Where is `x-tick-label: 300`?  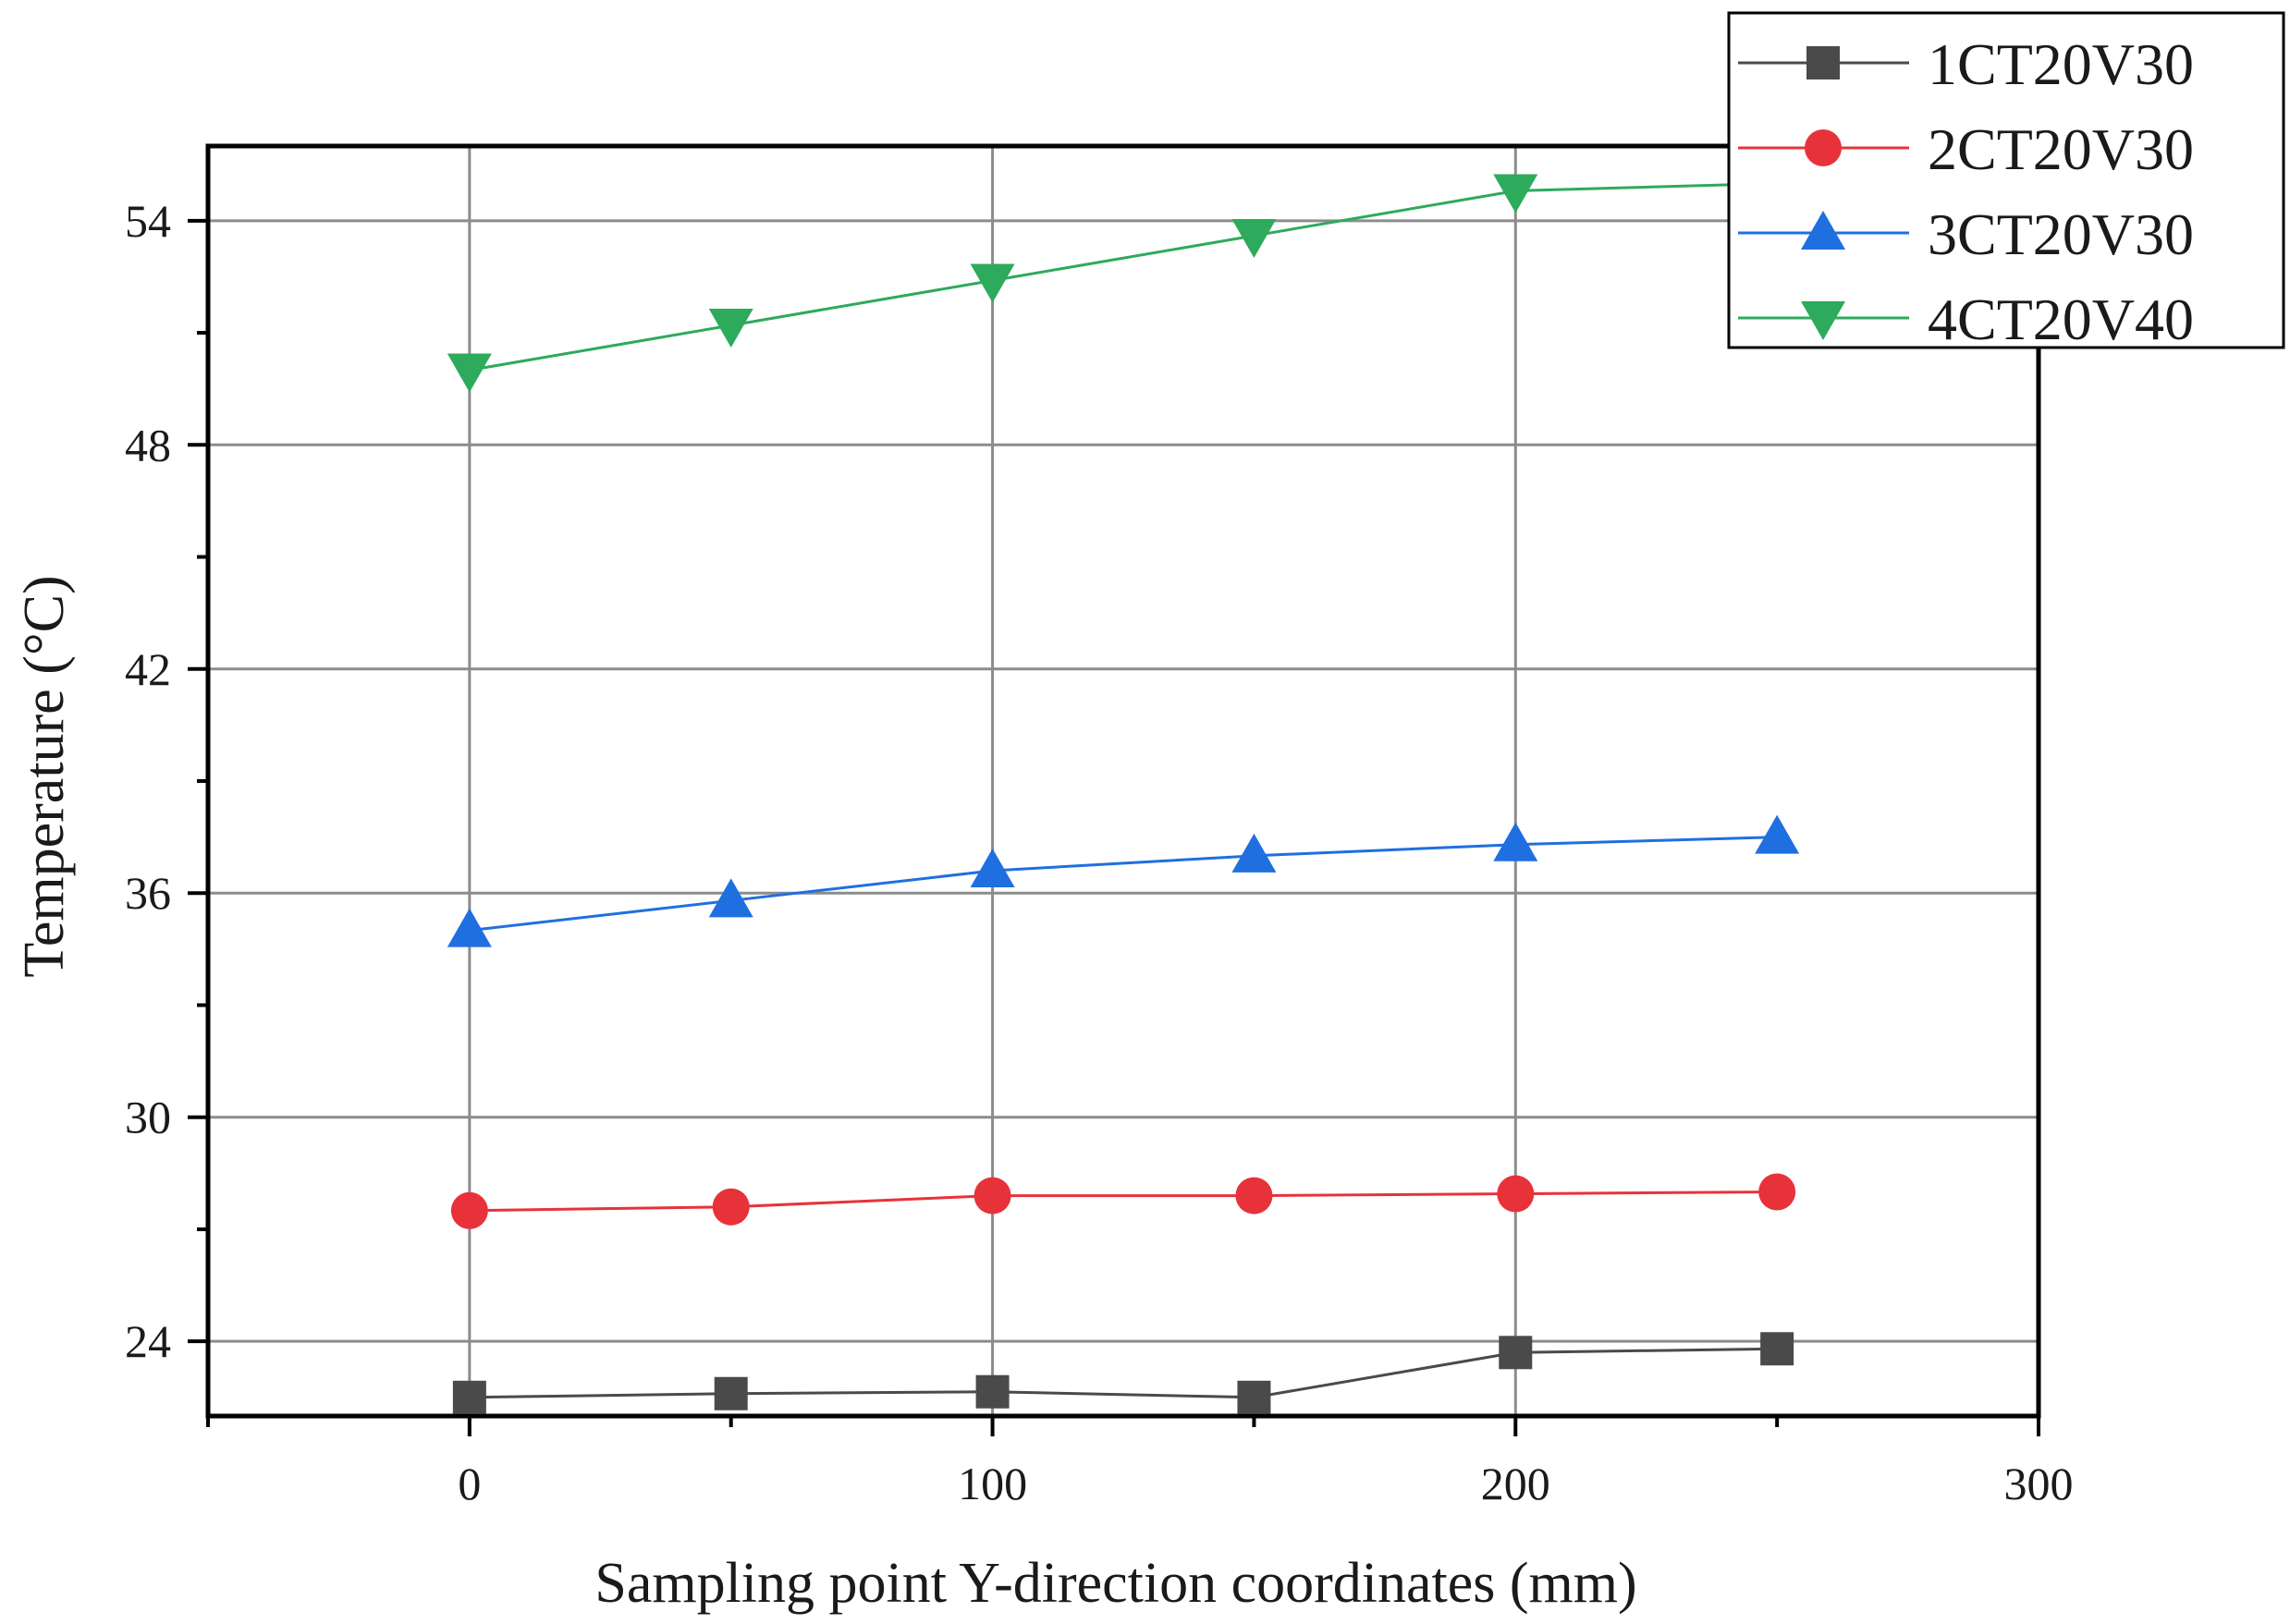 x-tick-label: 300 is located at coordinates (2039, 1483).